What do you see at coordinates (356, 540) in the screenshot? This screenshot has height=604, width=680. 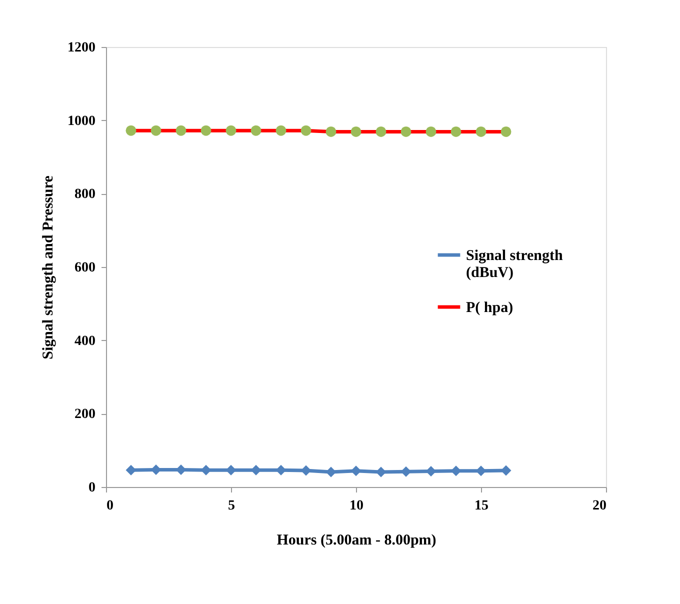 I see `x-axis-title: Hours (5.00am - 8.00pm)` at bounding box center [356, 540].